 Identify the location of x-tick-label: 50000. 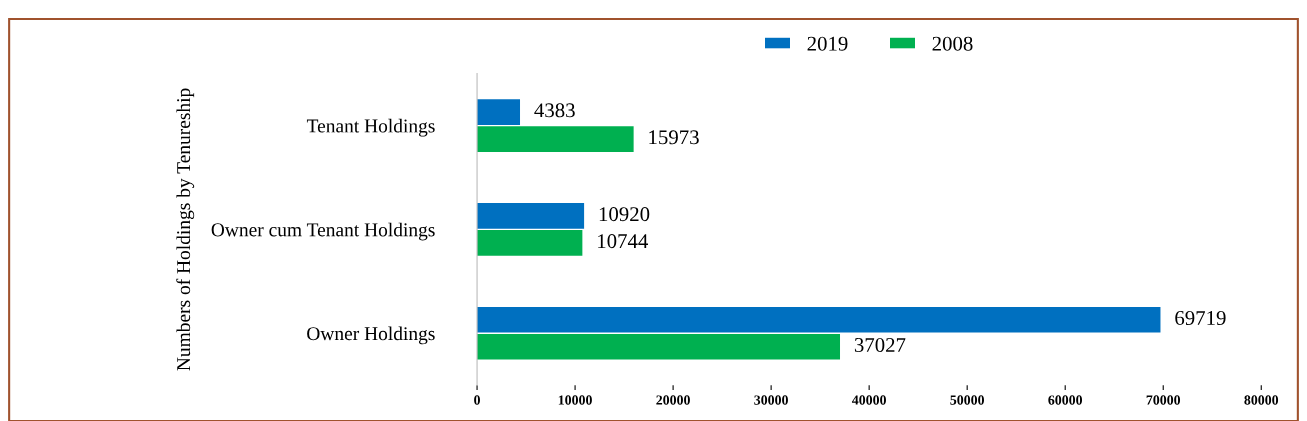
(967, 400).